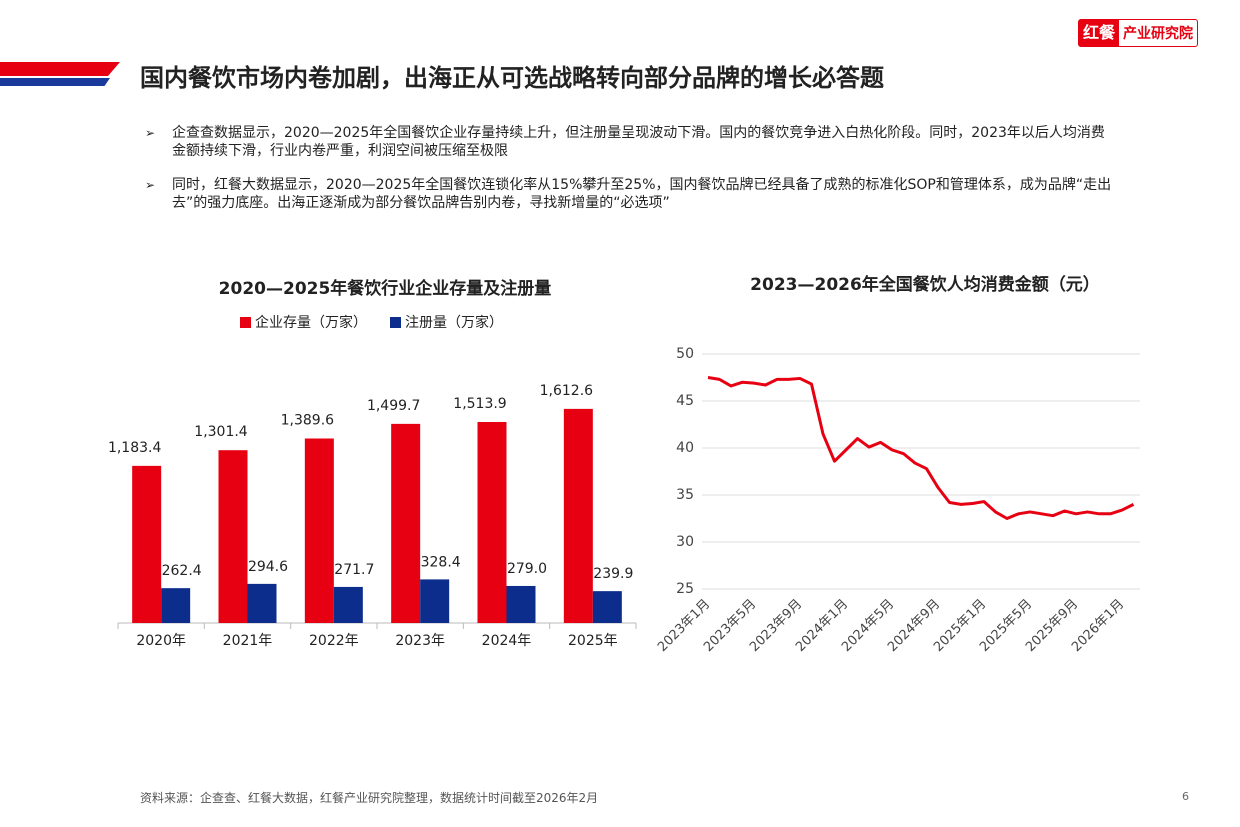 This screenshot has width=1240, height=827. What do you see at coordinates (593, 641) in the screenshot?
I see `x-tick-label: 2025年` at bounding box center [593, 641].